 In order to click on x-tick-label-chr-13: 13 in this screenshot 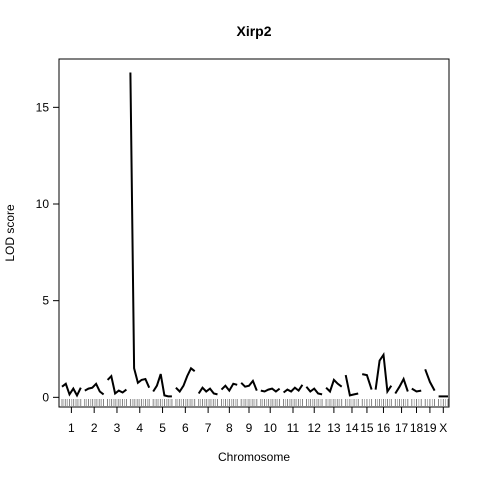, I will do `click(334, 428)`.